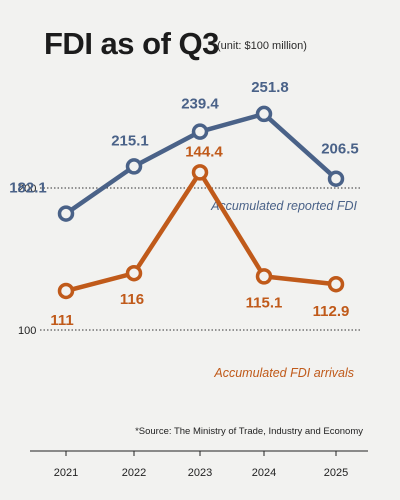 The height and width of the screenshot is (500, 400). Describe the element at coordinates (340, 149) in the screenshot. I see `reported-fdi-value-label-2025: 206.5` at that location.